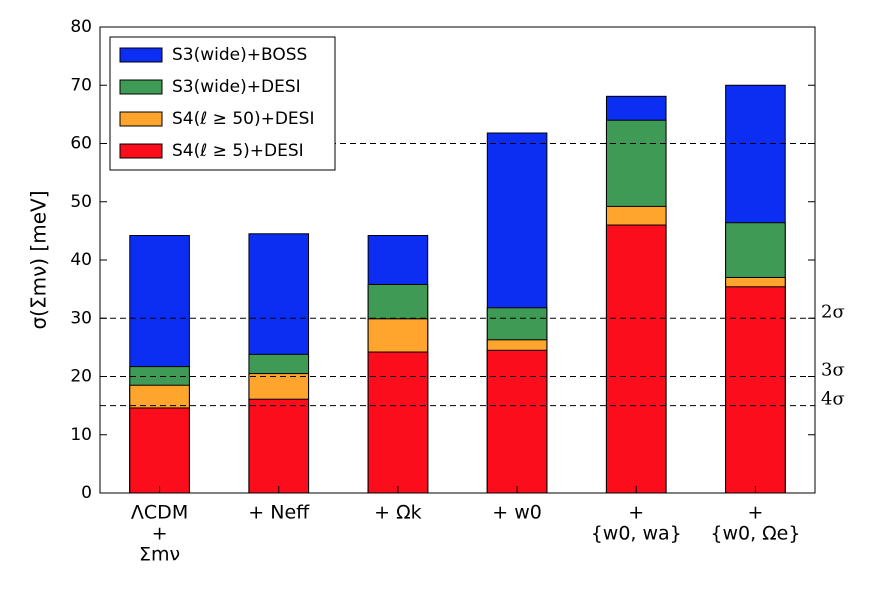  I want to click on y-tick-label: 20, so click(81, 377).